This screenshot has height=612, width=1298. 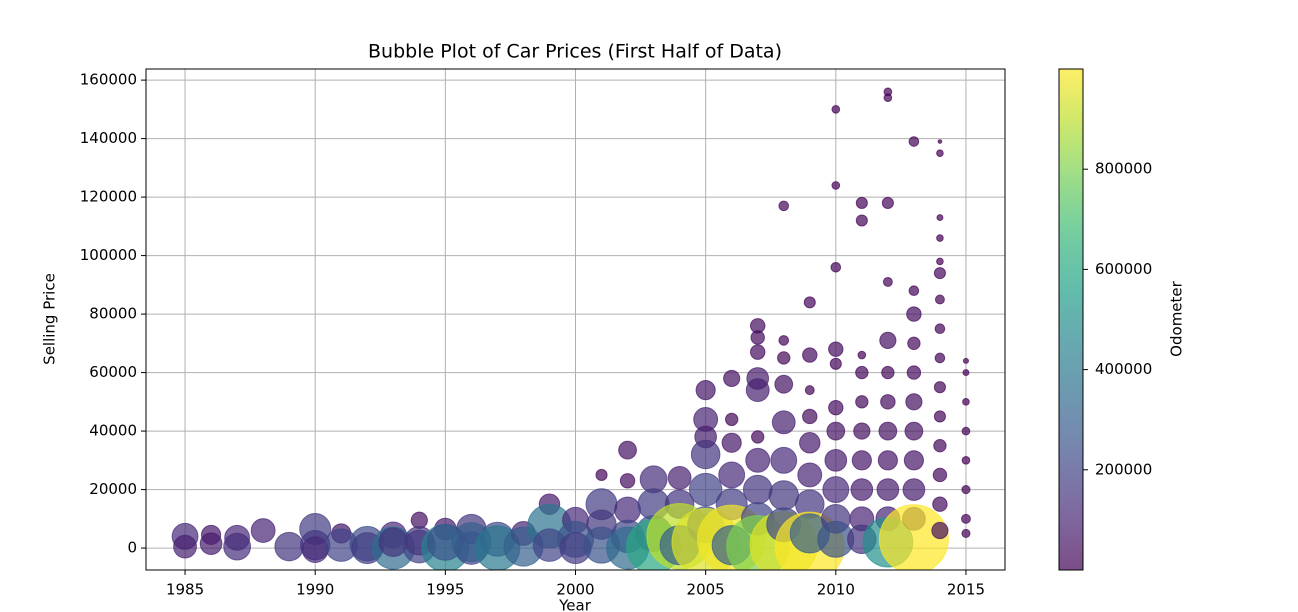 I want to click on colorbar, so click(x=1071, y=319).